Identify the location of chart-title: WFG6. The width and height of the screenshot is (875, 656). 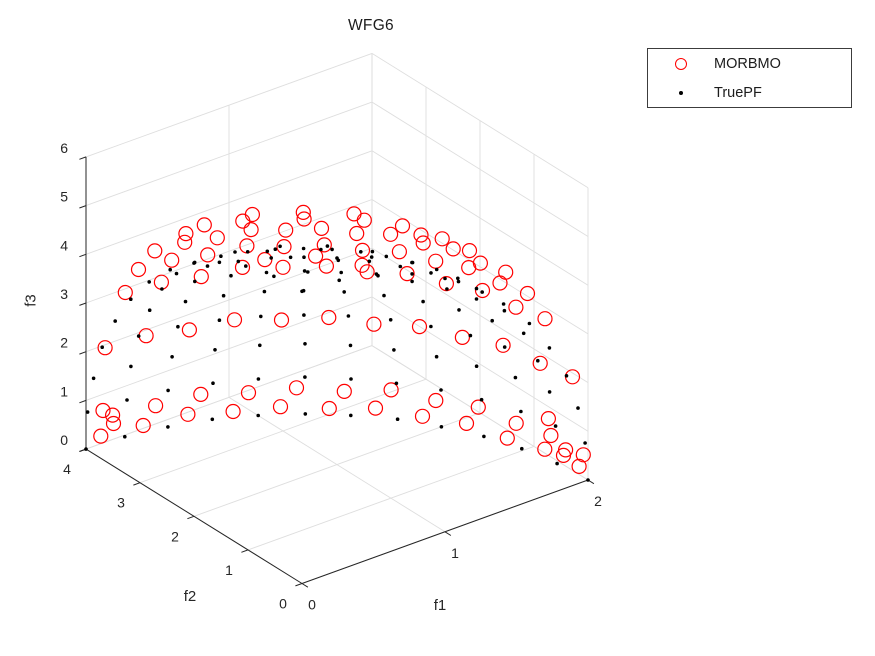
(371, 25).